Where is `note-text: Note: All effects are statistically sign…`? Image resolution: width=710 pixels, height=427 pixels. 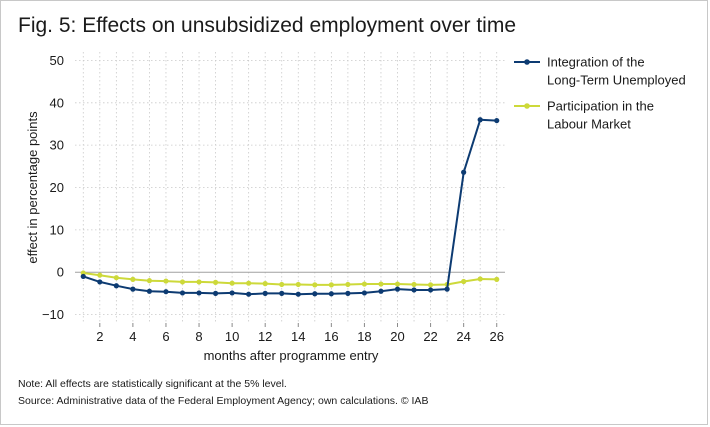
note-text: Note: All effects are statistically sign… is located at coordinates (152, 384).